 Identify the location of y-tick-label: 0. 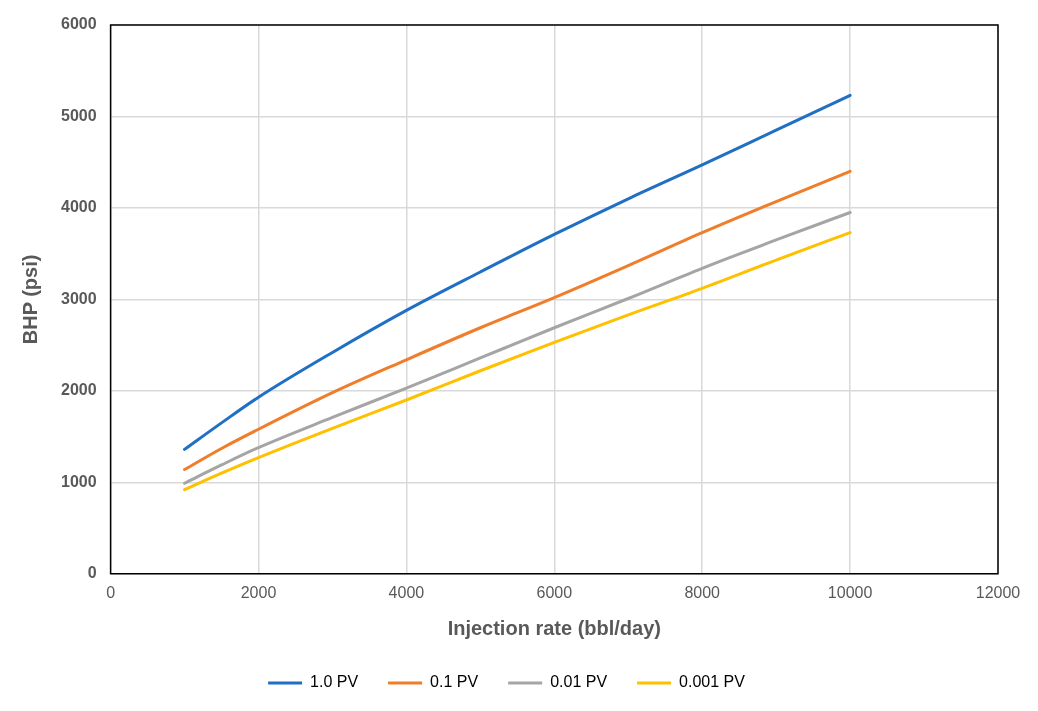
(92, 573).